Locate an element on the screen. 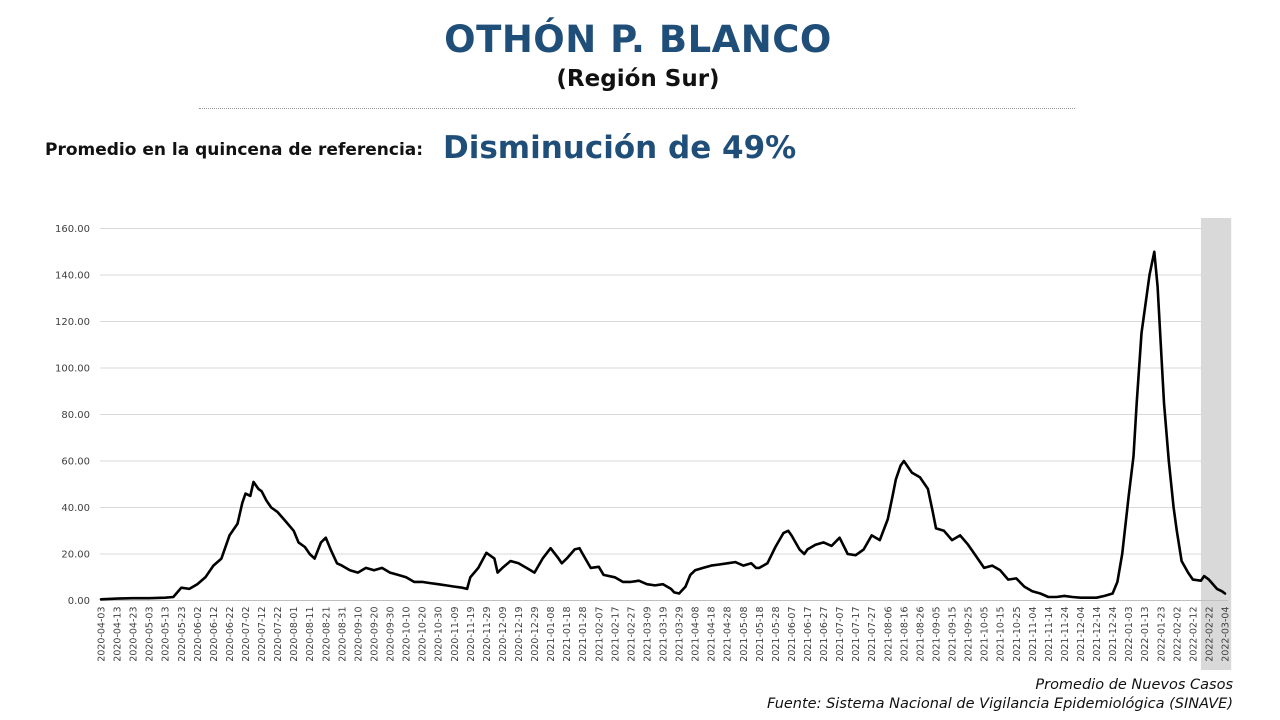 The image size is (1280, 720). y-tick-label: 80.00 is located at coordinates (75, 415).